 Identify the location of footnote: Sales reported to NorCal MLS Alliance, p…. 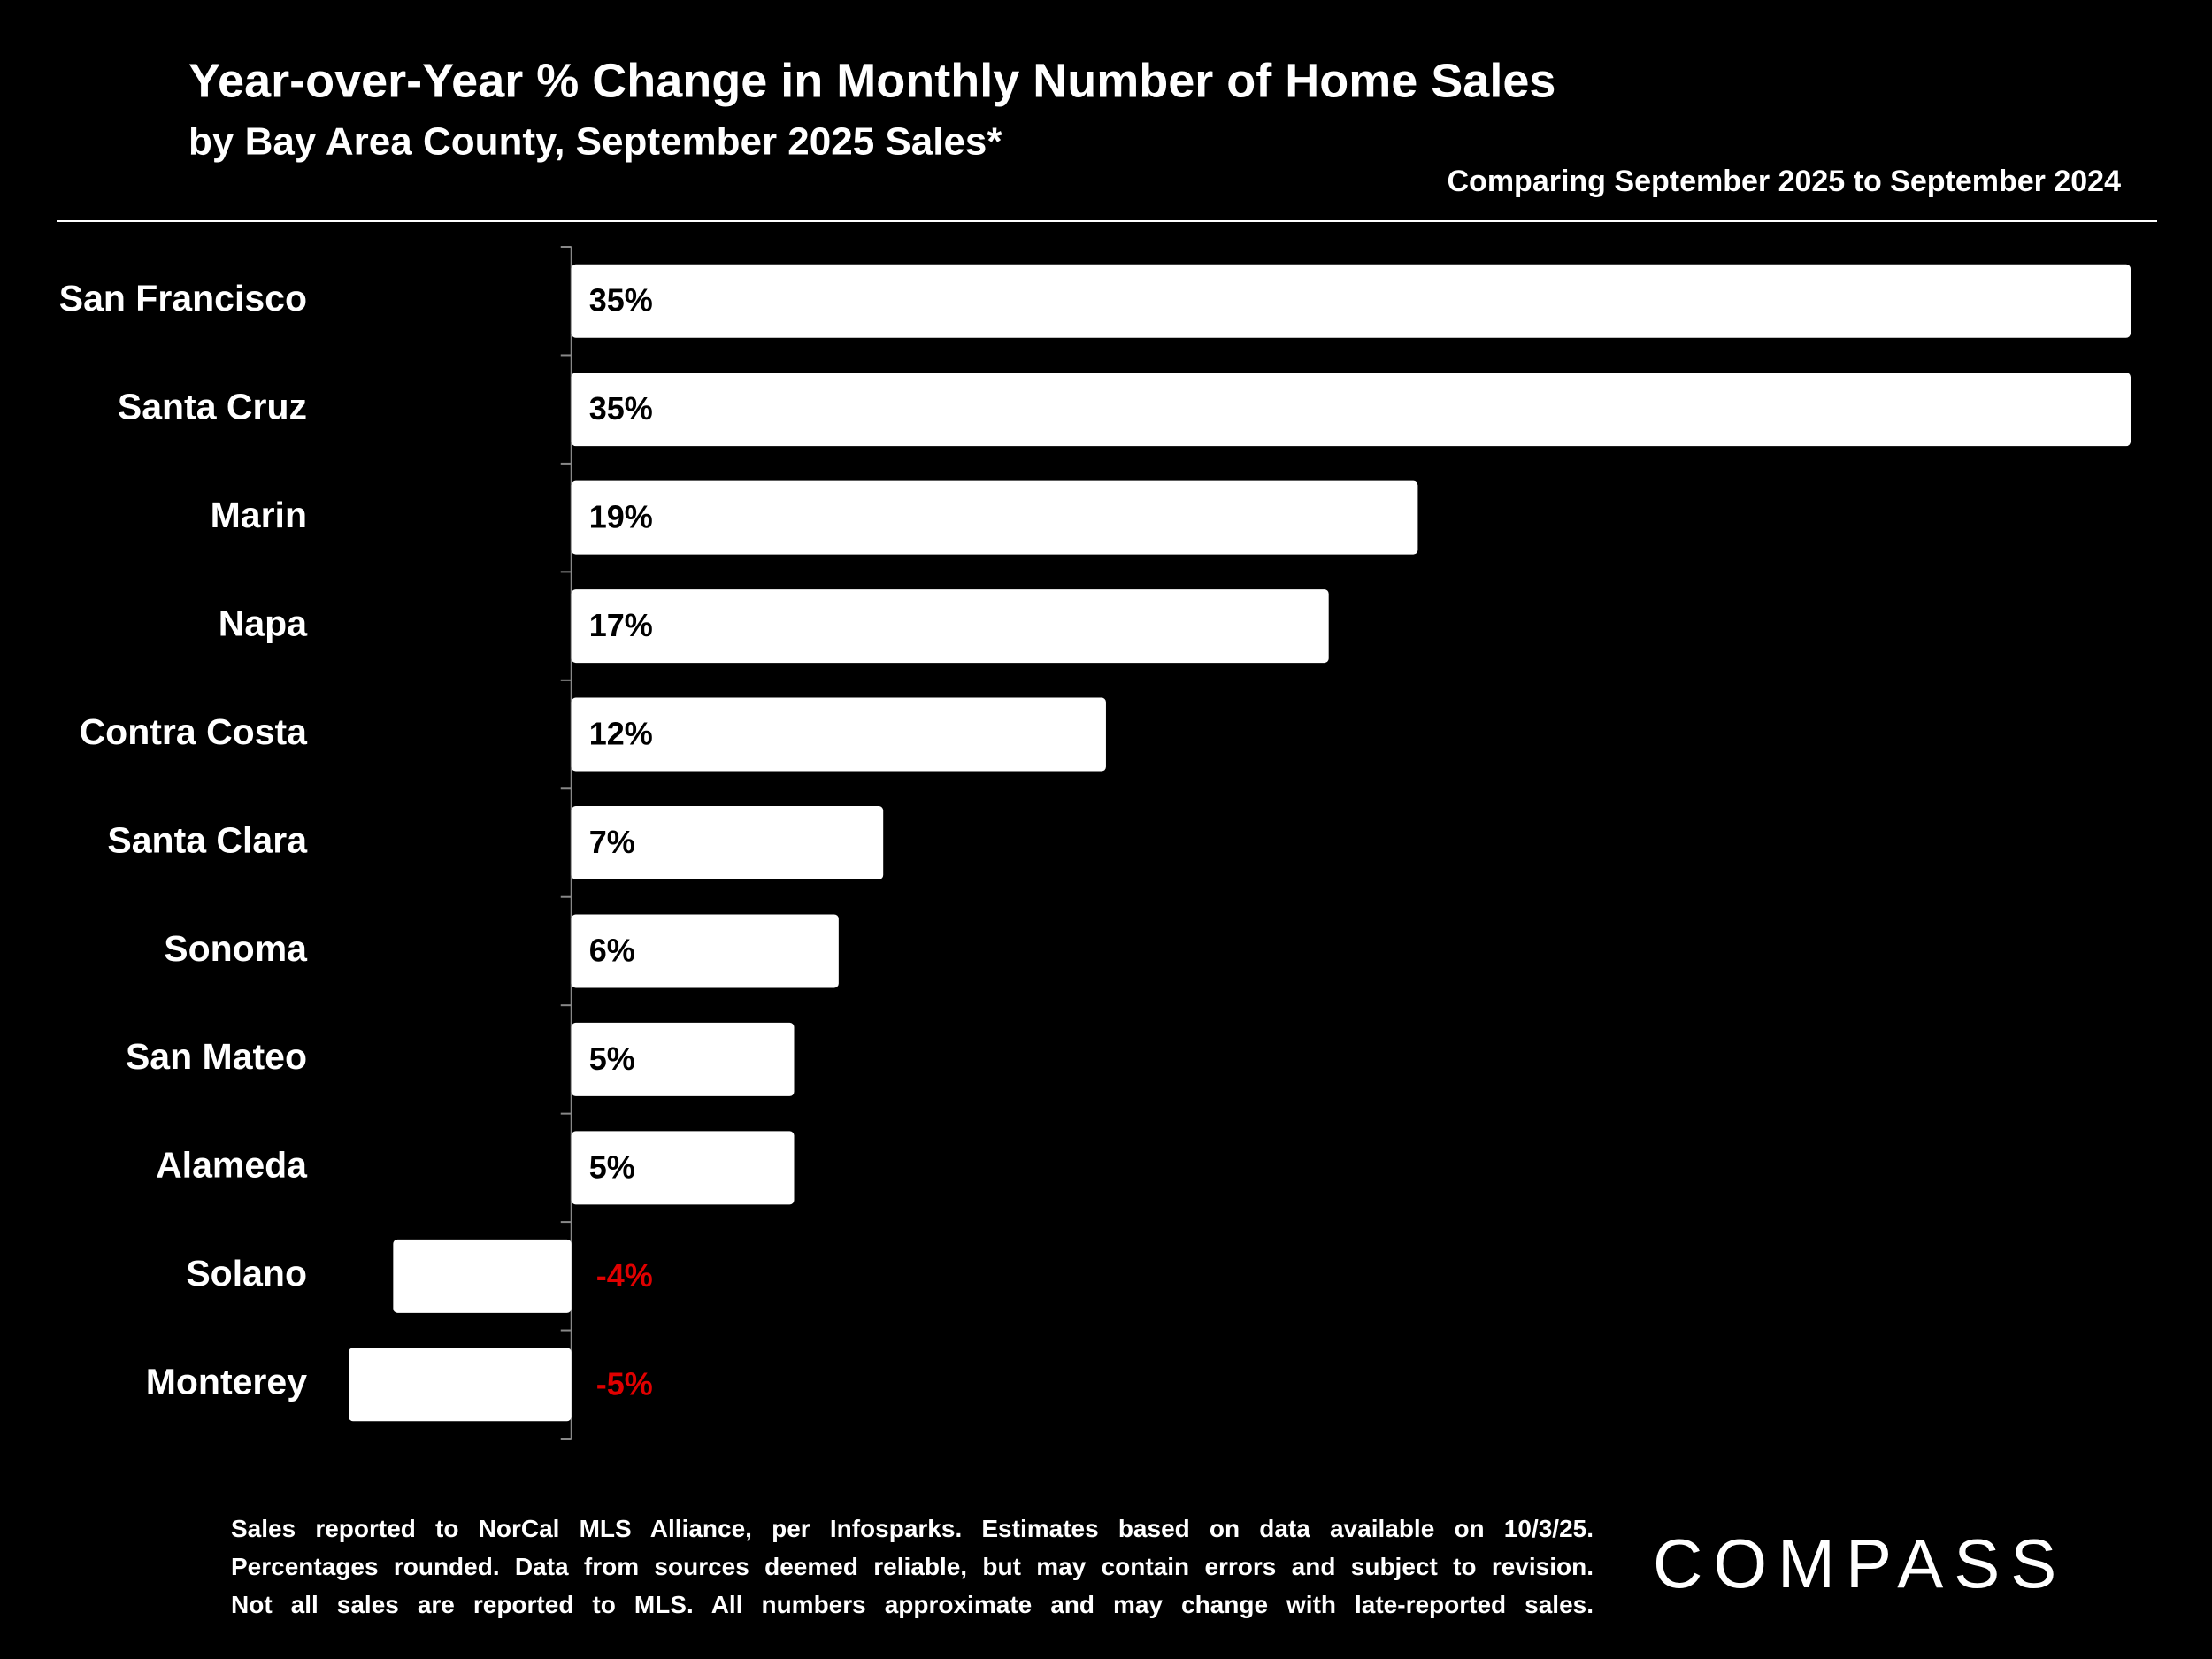
(913, 1529).